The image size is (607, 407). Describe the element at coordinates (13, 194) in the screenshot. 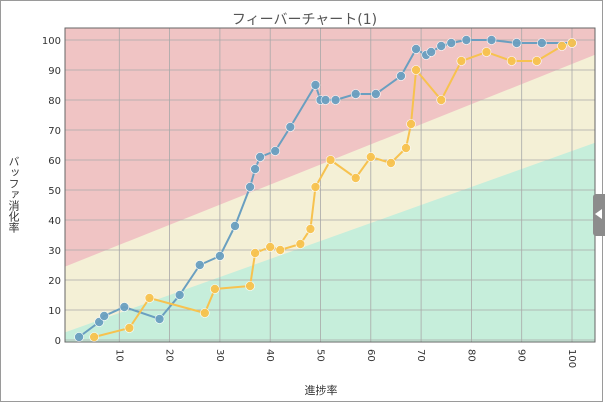

I see `y-axis-label: バッファ消化率` at that location.